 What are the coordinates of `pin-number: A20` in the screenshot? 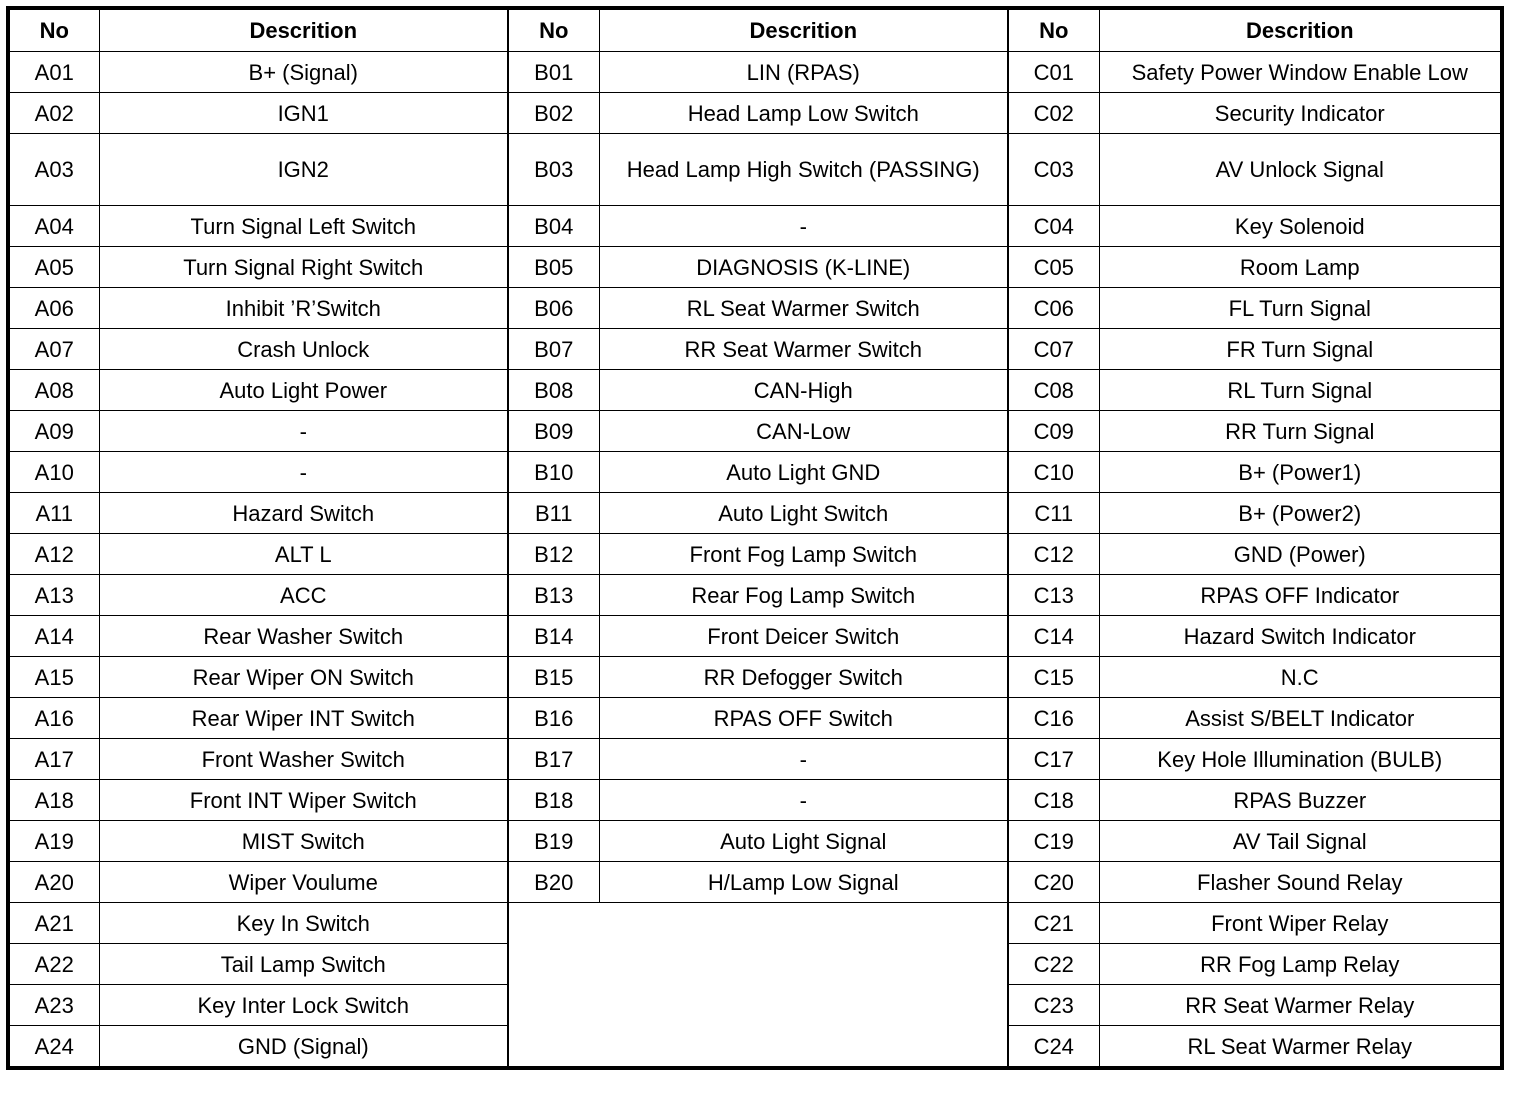 It's located at (53, 882).